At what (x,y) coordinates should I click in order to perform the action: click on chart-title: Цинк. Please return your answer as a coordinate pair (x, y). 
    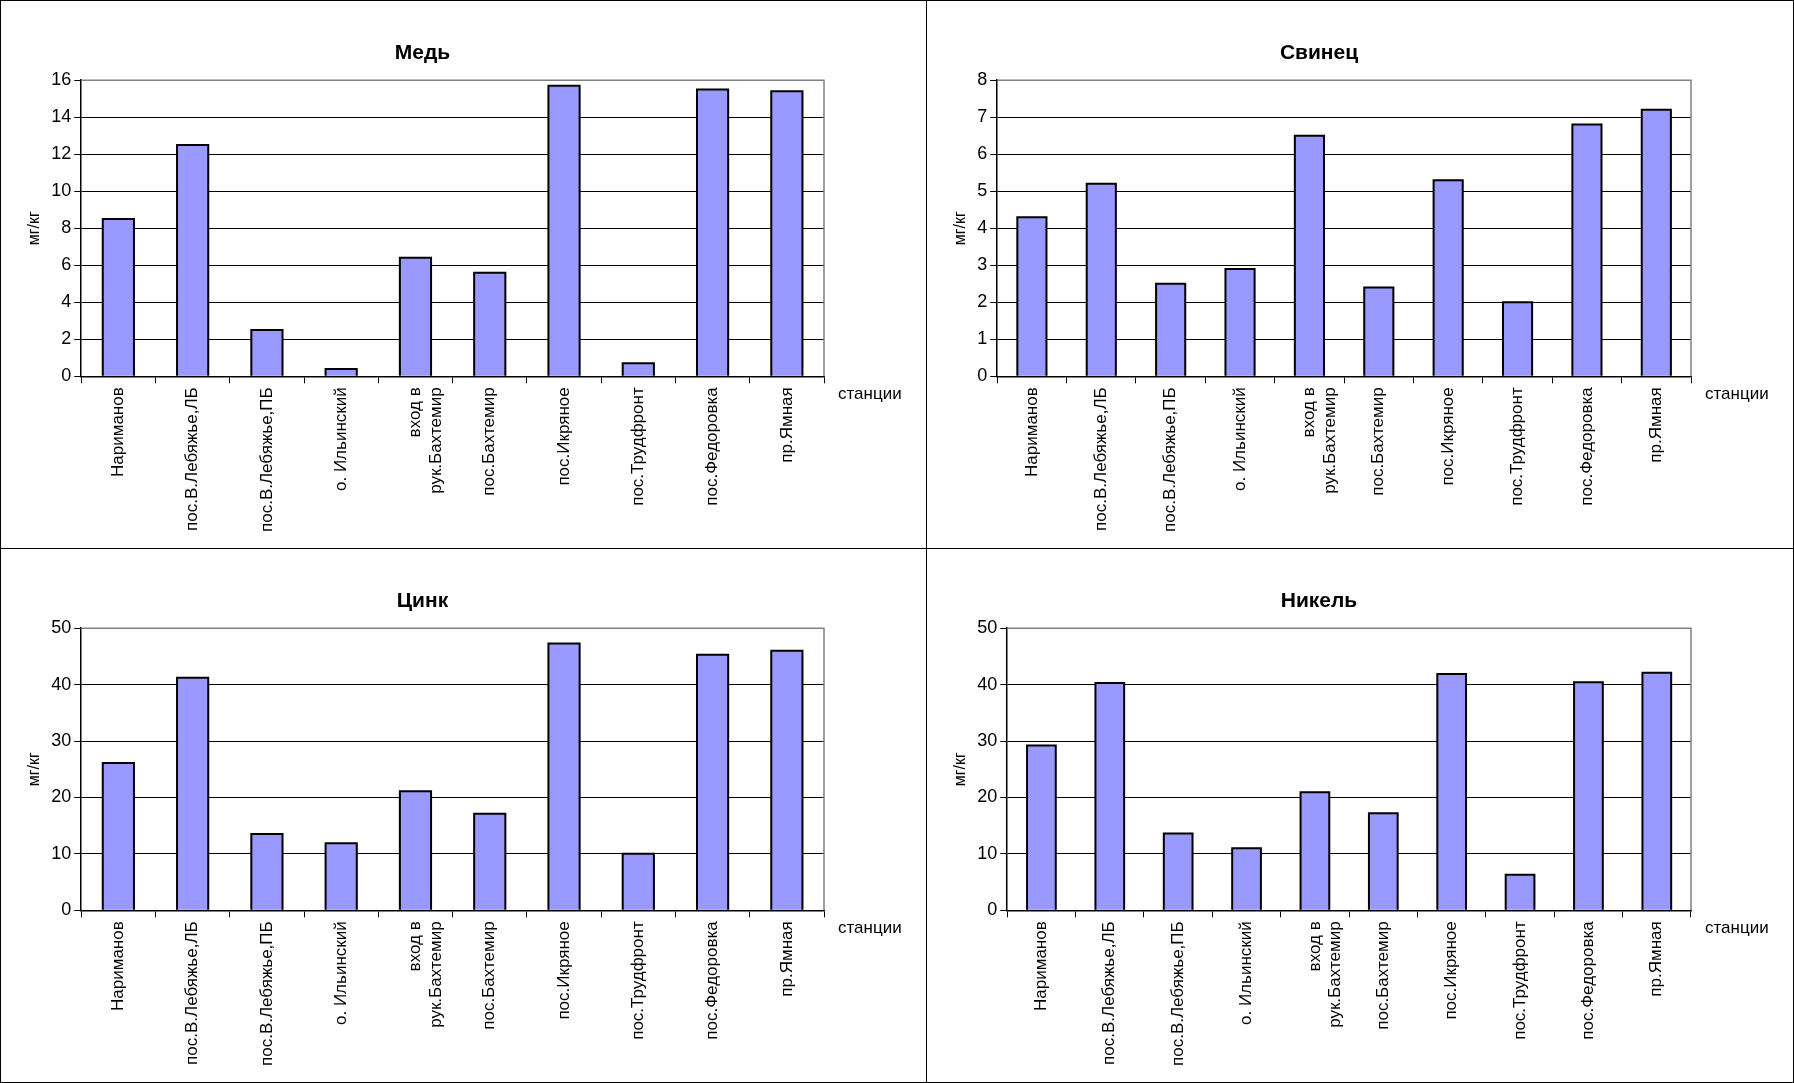
    Looking at the image, I should click on (422, 600).